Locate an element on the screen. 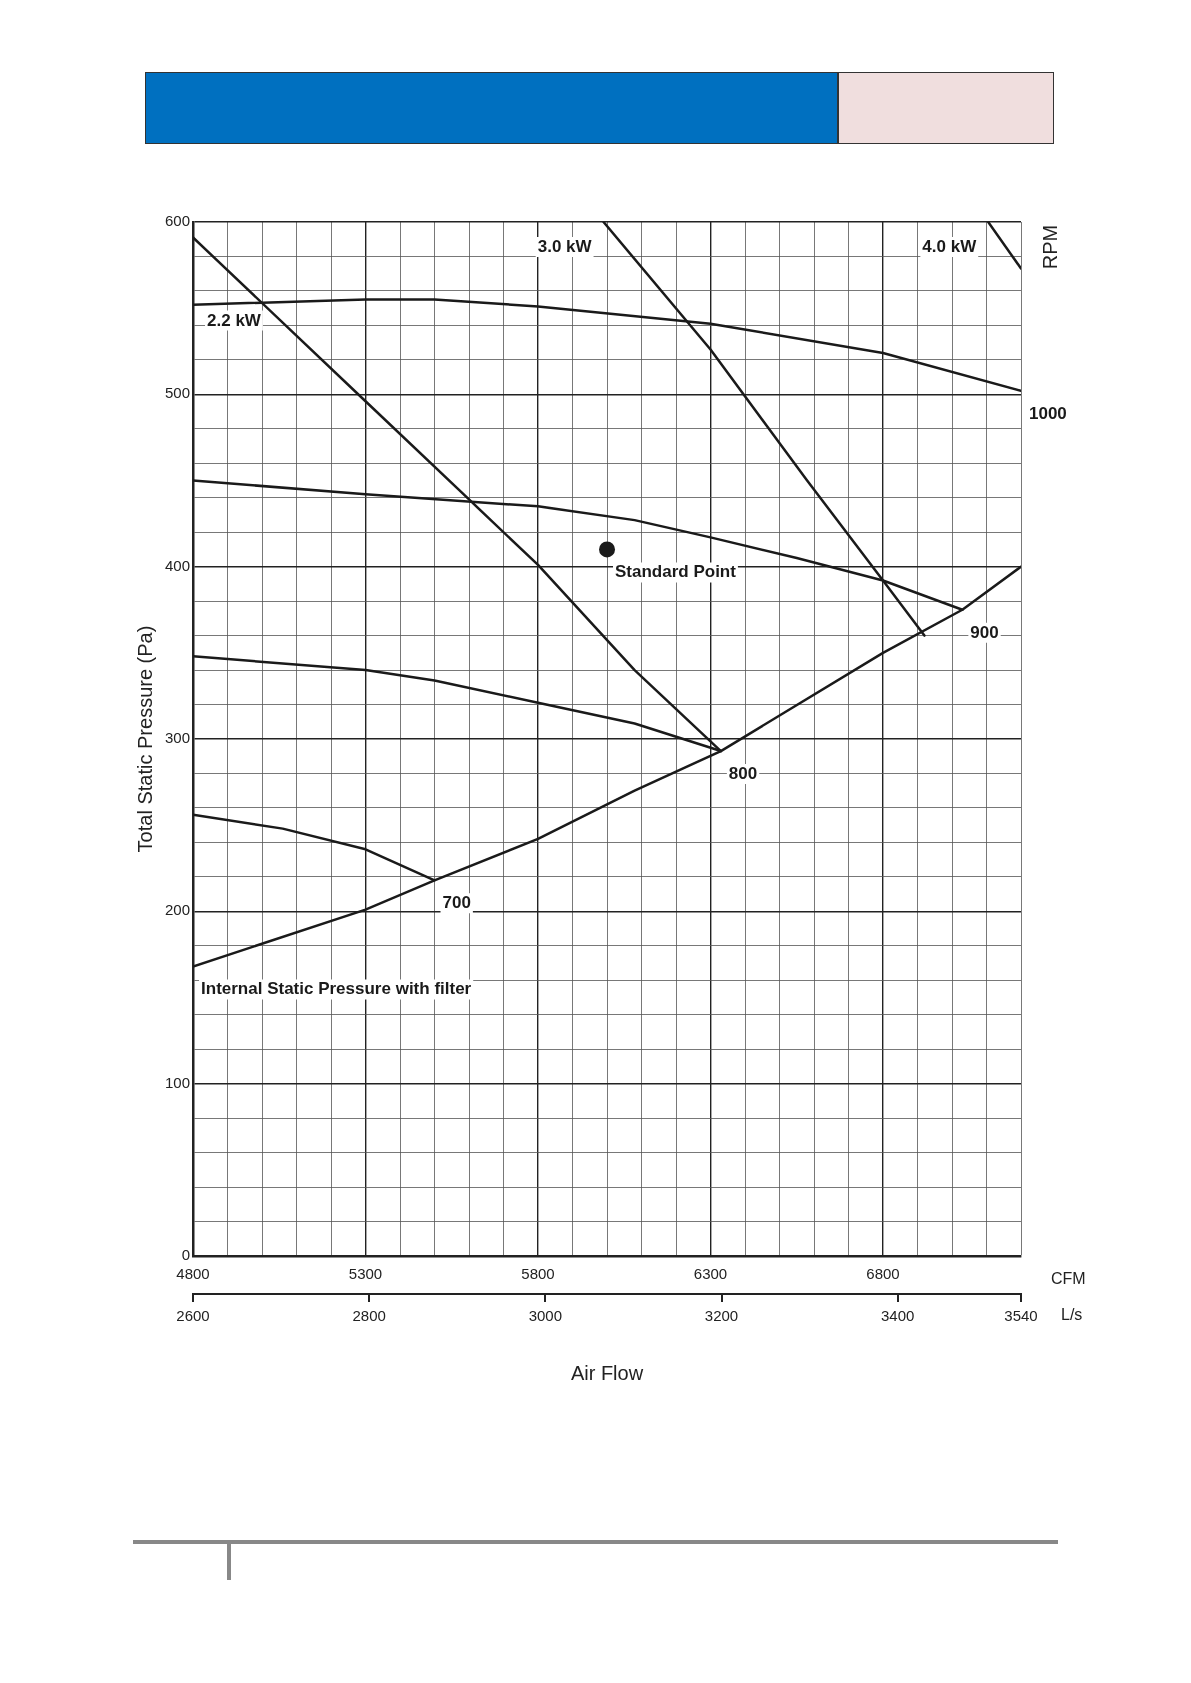  x2-tick-label: 2800 is located at coordinates (369, 1316).